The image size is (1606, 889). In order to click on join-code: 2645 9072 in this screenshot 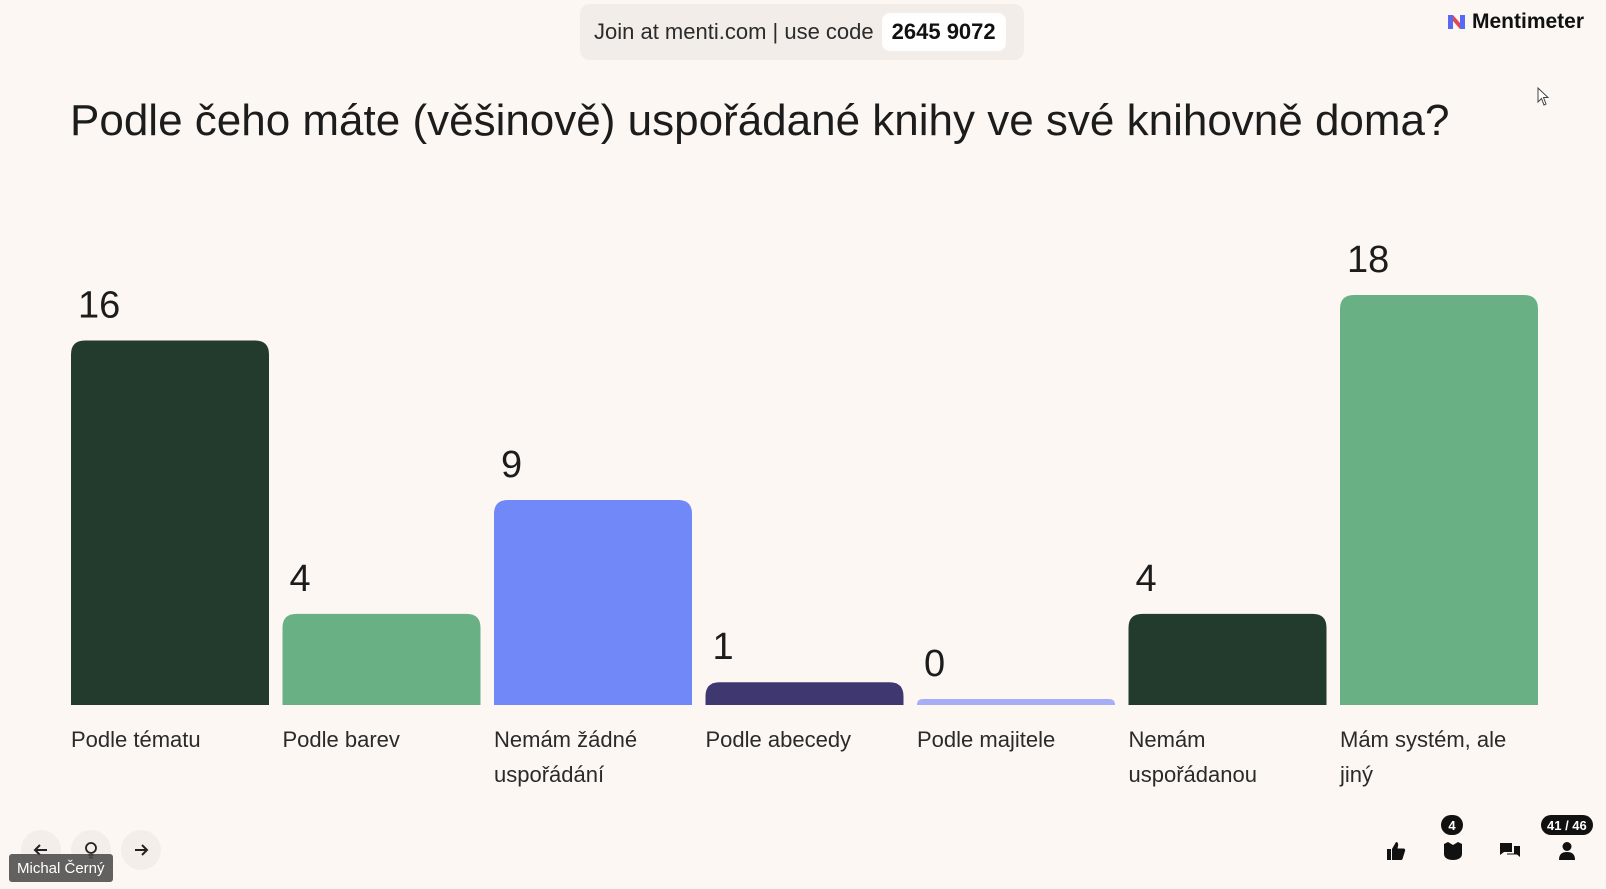, I will do `click(943, 32)`.